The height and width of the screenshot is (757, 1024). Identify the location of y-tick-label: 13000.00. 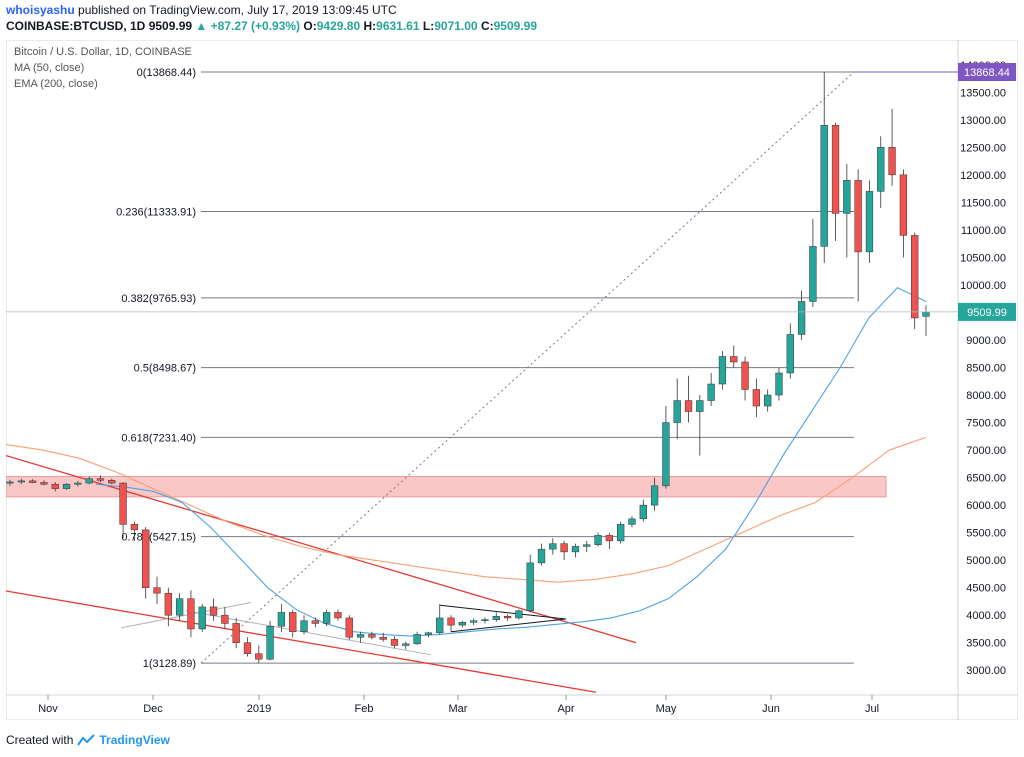
(983, 121).